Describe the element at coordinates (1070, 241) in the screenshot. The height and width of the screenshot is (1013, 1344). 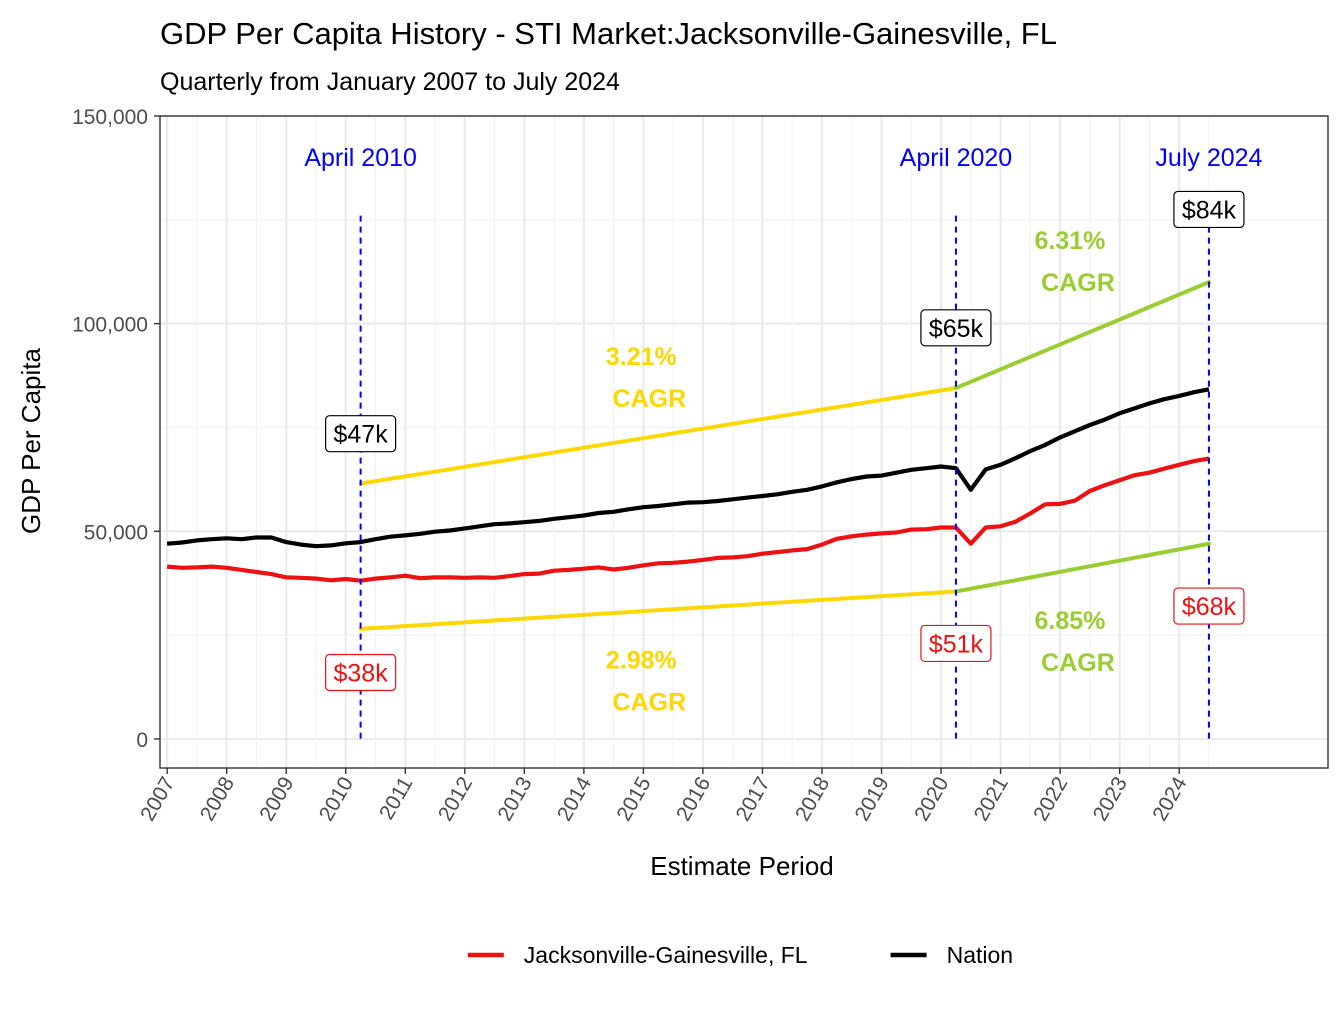
I see `cagr-value: 6.31%` at that location.